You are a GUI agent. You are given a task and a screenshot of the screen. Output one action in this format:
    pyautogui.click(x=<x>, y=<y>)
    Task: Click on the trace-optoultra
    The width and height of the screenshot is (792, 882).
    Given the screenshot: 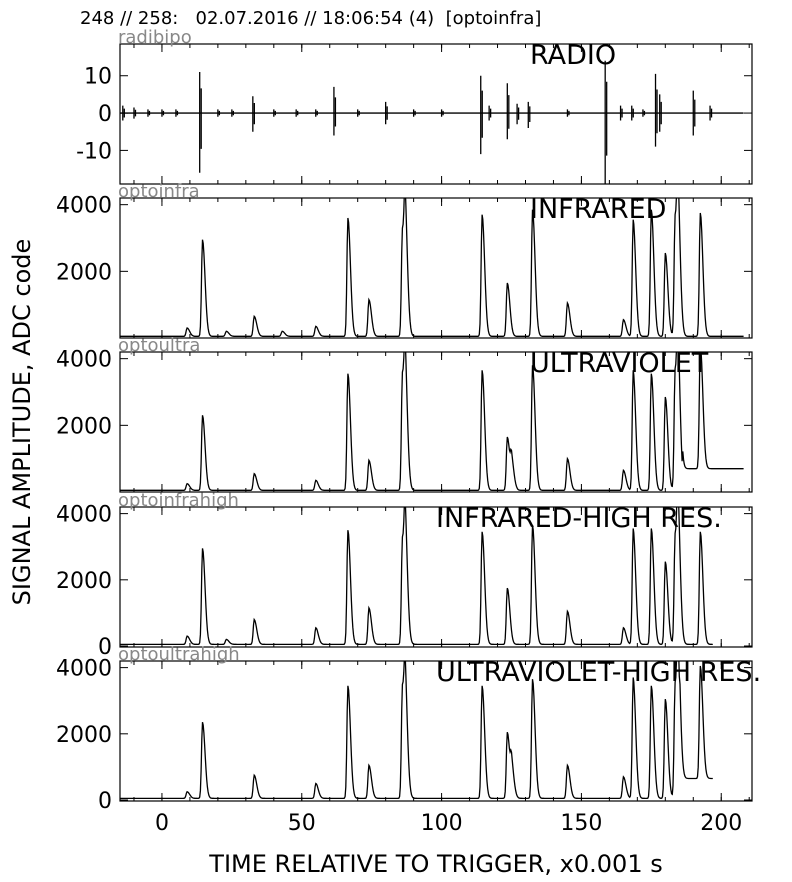 What is the action you would take?
    pyautogui.click(x=432, y=421)
    